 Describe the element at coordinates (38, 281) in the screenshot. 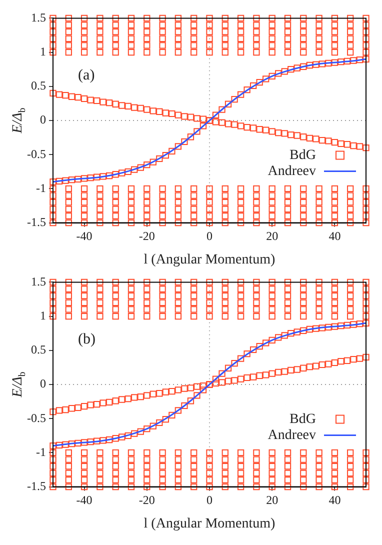

I see `y-tick-label: 1.5` at that location.